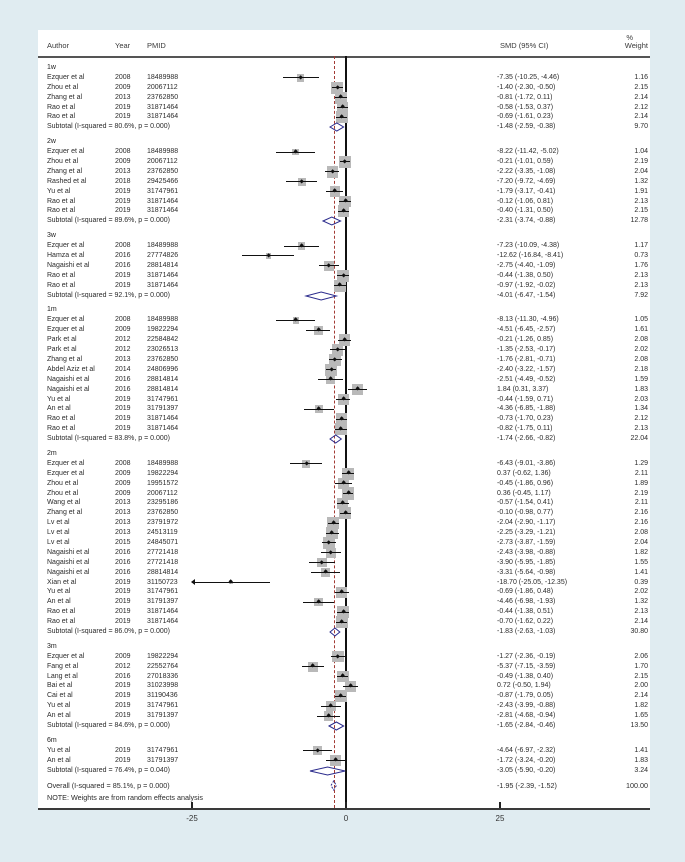 This screenshot has width=685, height=862. What do you see at coordinates (526, 439) in the screenshot?
I see `smd-ci-cell: -1.74 (-2.66, -0.82)` at bounding box center [526, 439].